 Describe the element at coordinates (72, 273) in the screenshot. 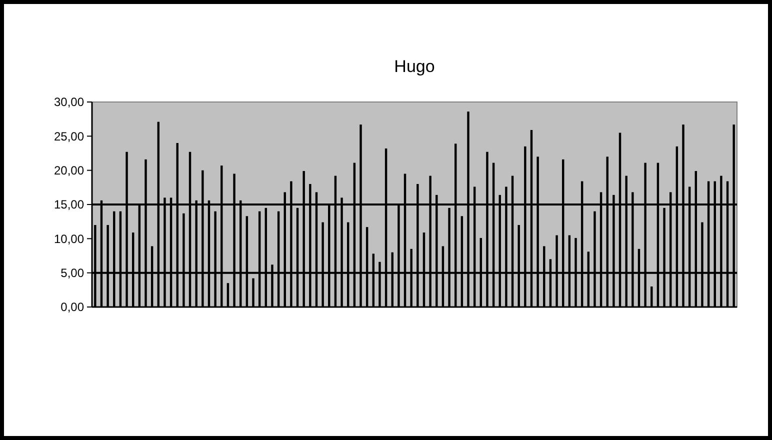

I see `y-tick-label: 5,00` at that location.